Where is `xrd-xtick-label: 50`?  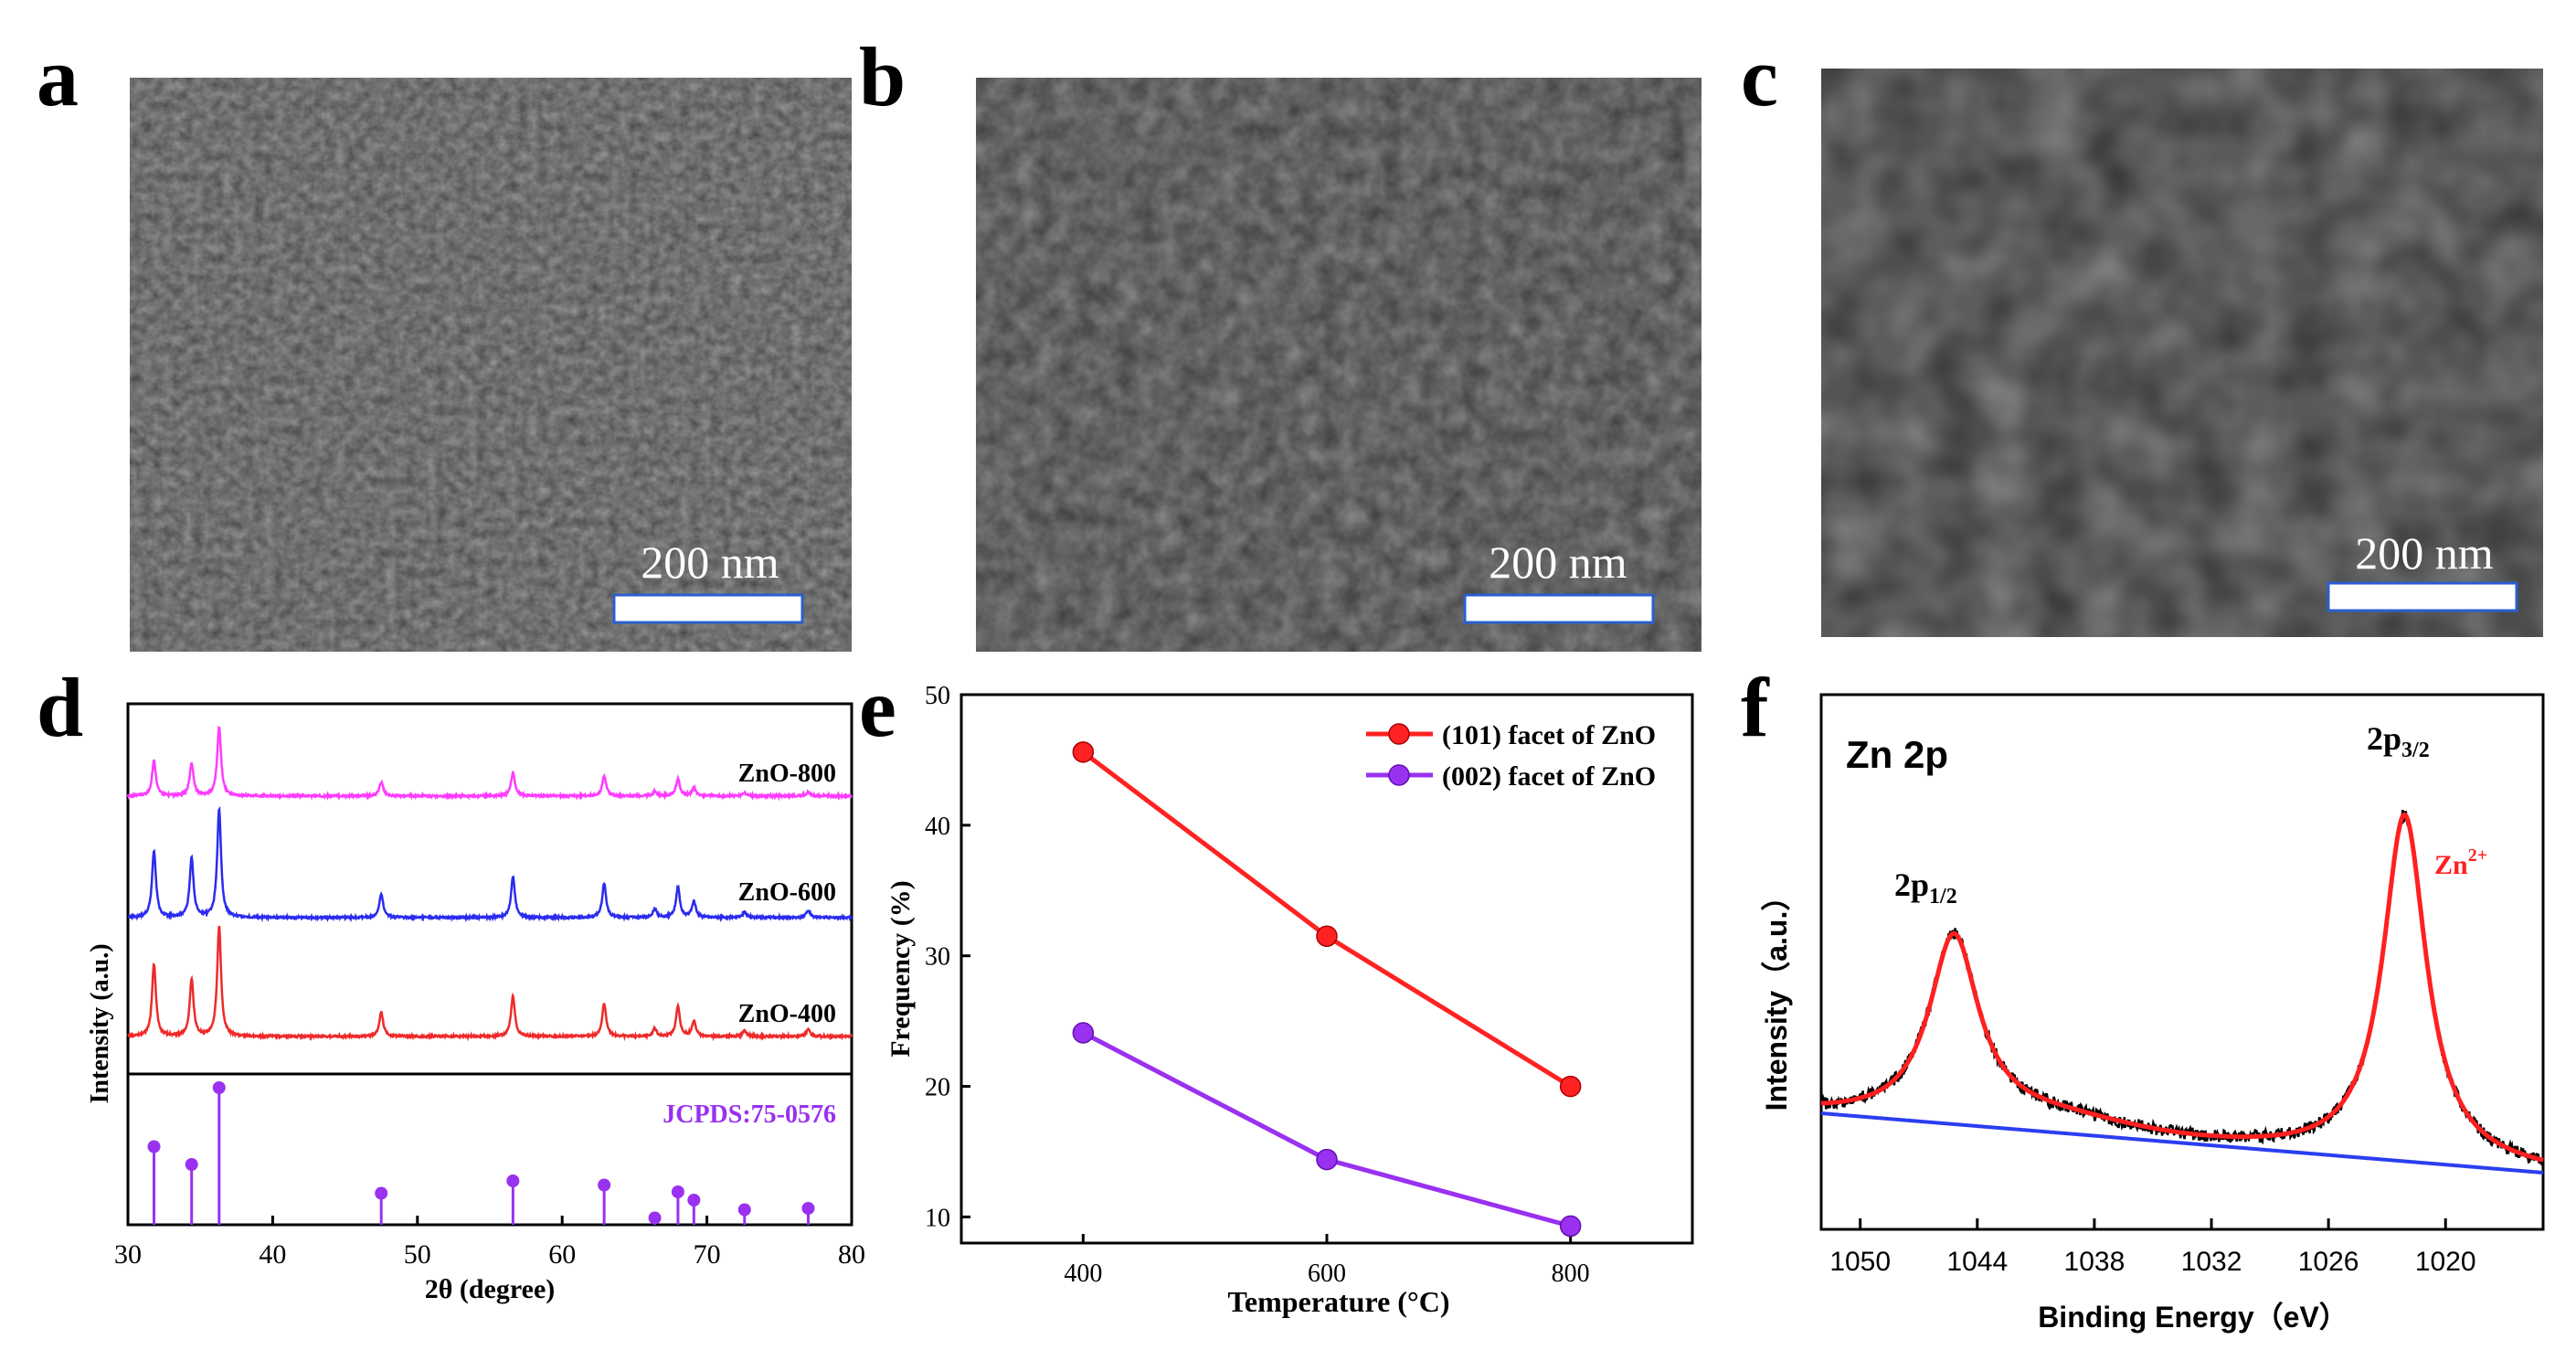
xrd-xtick-label: 50 is located at coordinates (417, 1254).